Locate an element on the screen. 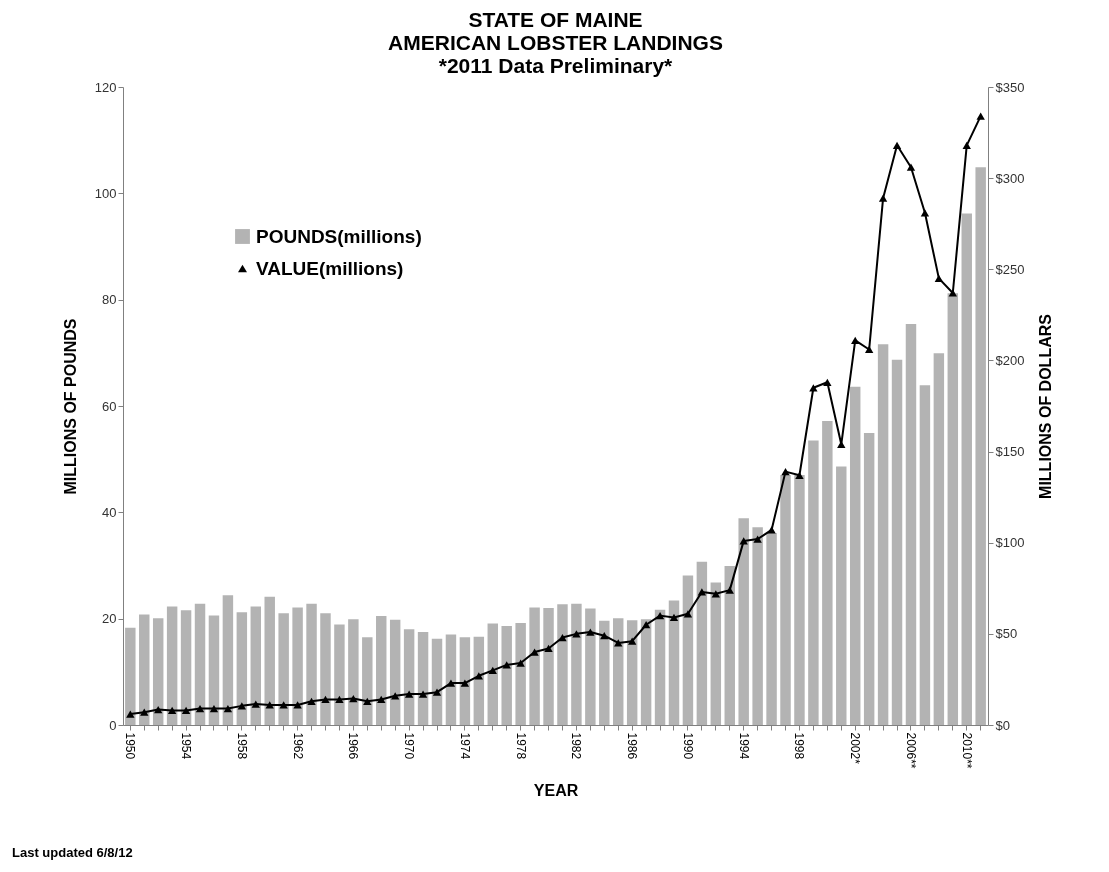  y2-tick-label: $50 is located at coordinates (1006, 634).